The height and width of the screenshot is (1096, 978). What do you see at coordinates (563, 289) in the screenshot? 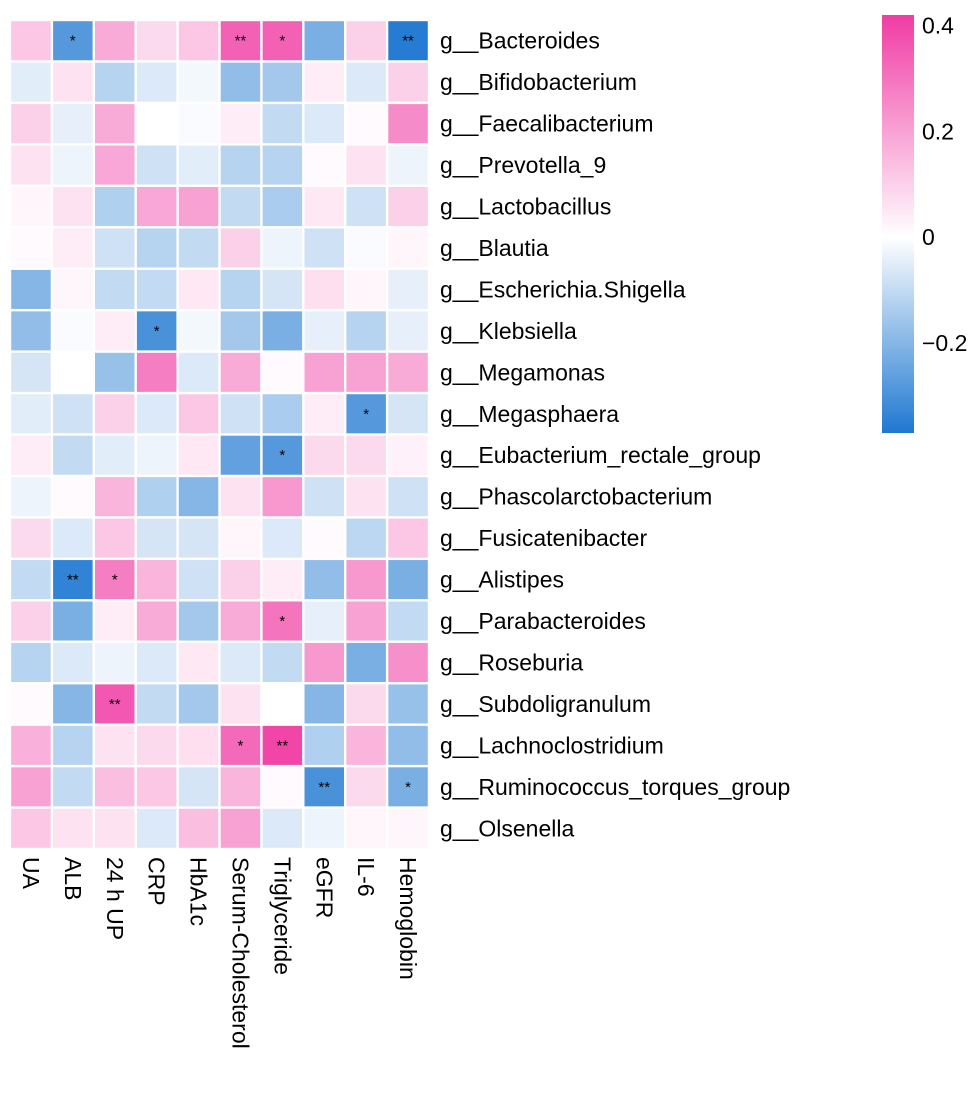
I see `row-label: g__Escherichia.Shigella` at bounding box center [563, 289].